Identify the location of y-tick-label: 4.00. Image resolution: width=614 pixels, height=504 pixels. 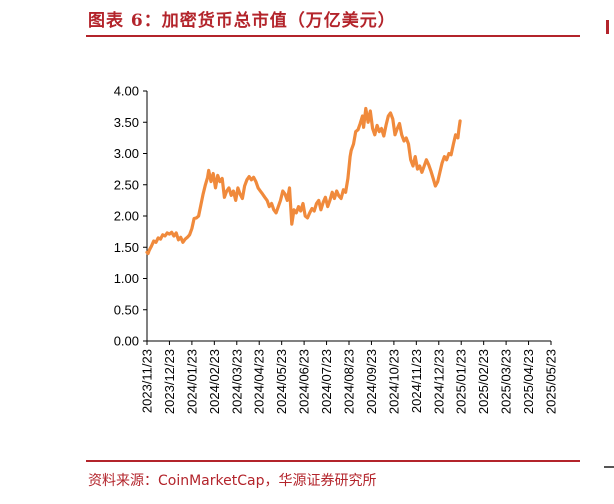
(126, 91).